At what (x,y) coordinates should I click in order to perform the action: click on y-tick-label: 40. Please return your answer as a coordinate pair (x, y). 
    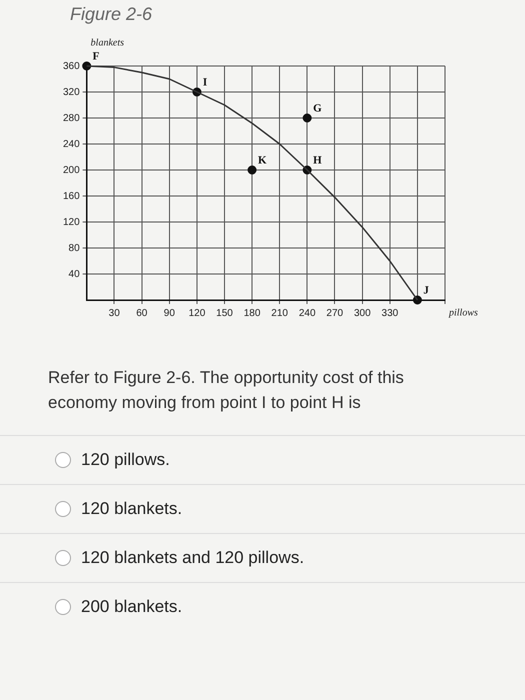
    Looking at the image, I should click on (74, 274).